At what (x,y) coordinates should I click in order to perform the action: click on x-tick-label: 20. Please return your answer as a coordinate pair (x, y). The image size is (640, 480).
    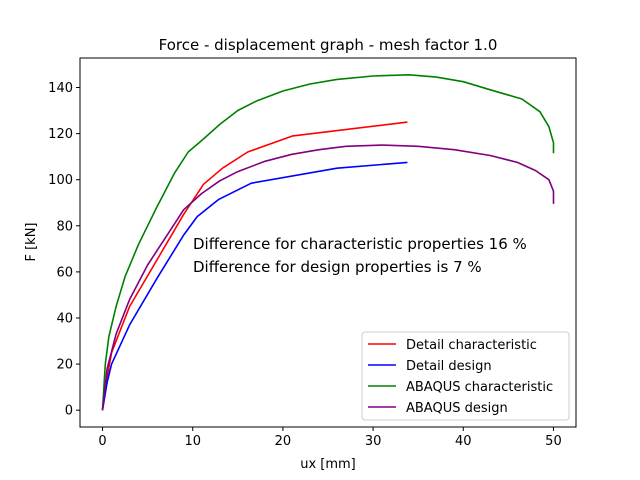
    Looking at the image, I should click on (283, 441).